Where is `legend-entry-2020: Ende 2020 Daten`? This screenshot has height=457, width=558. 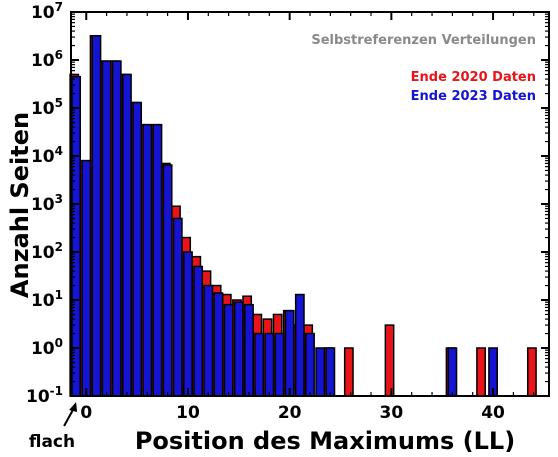 legend-entry-2020: Ende 2020 Daten is located at coordinates (473, 77).